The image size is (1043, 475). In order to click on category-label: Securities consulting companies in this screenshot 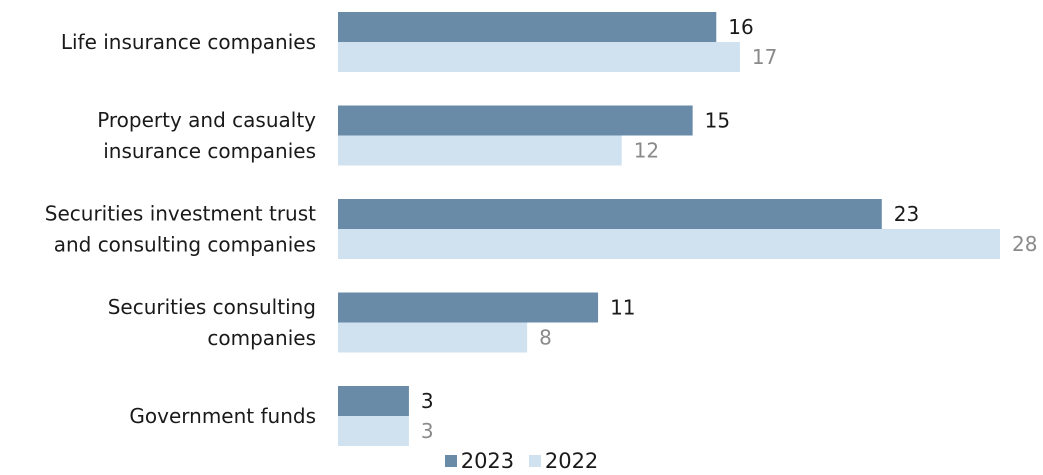, I will do `click(212, 322)`.